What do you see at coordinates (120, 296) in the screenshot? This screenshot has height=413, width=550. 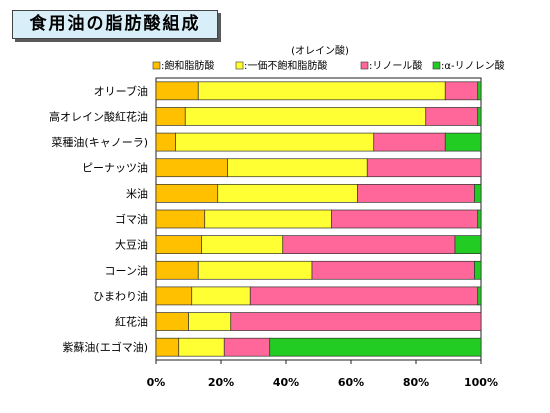 I see `category-label: ひまわり油` at bounding box center [120, 296].